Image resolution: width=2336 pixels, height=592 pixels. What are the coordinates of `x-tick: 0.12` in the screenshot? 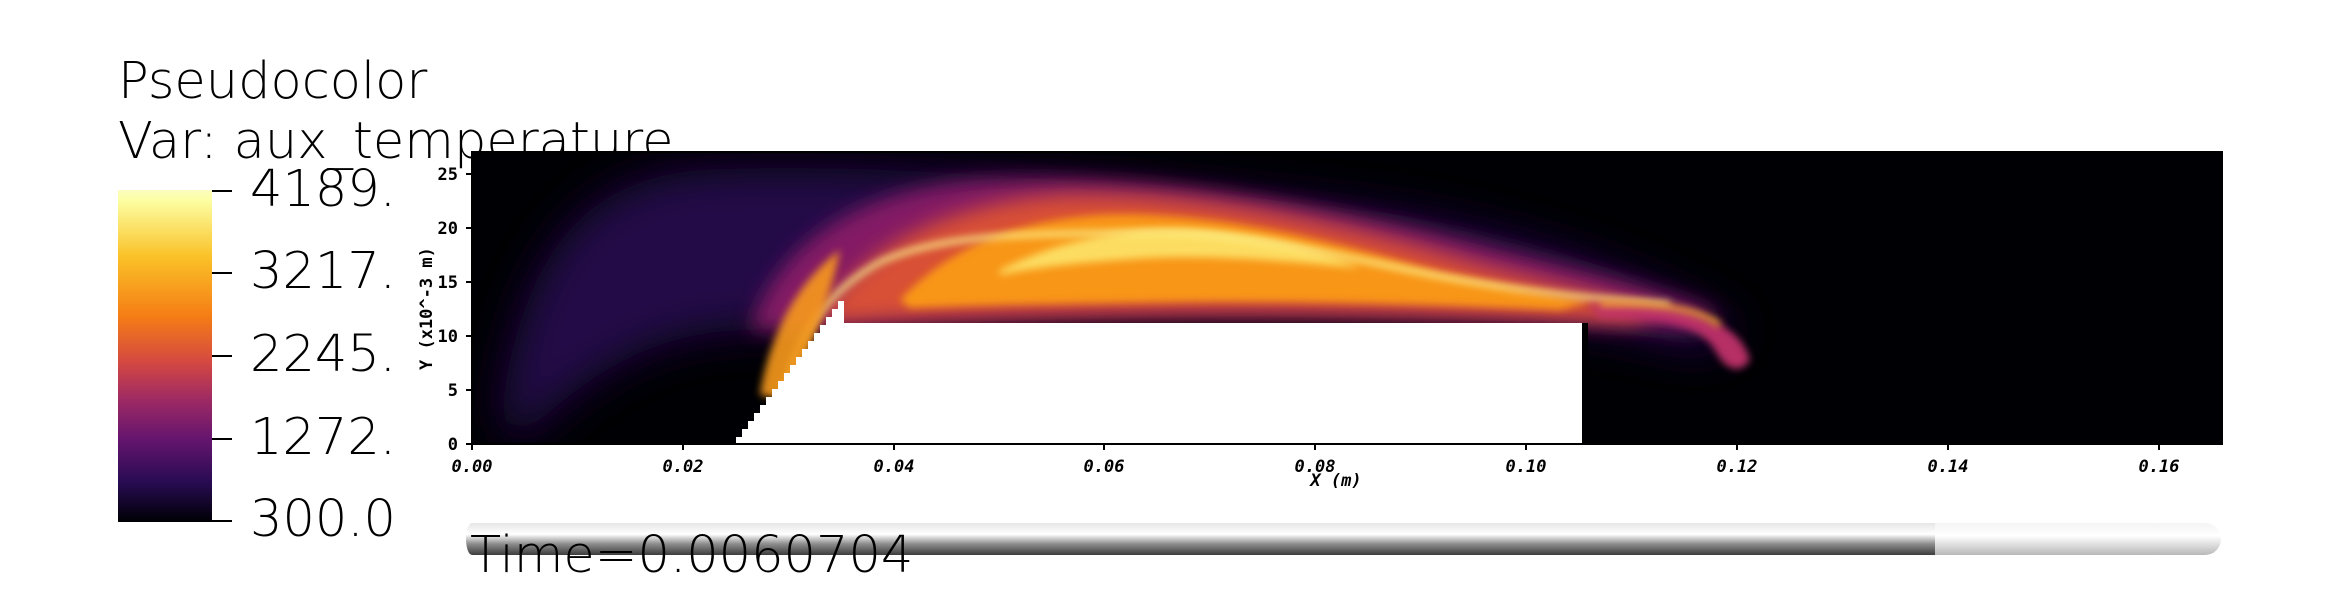 It's located at (1737, 460).